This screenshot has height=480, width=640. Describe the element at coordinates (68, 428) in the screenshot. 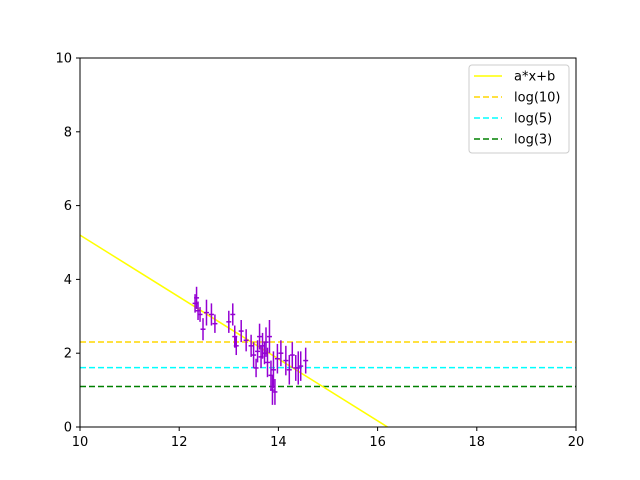

I see `y-tick-label: 0` at that location.